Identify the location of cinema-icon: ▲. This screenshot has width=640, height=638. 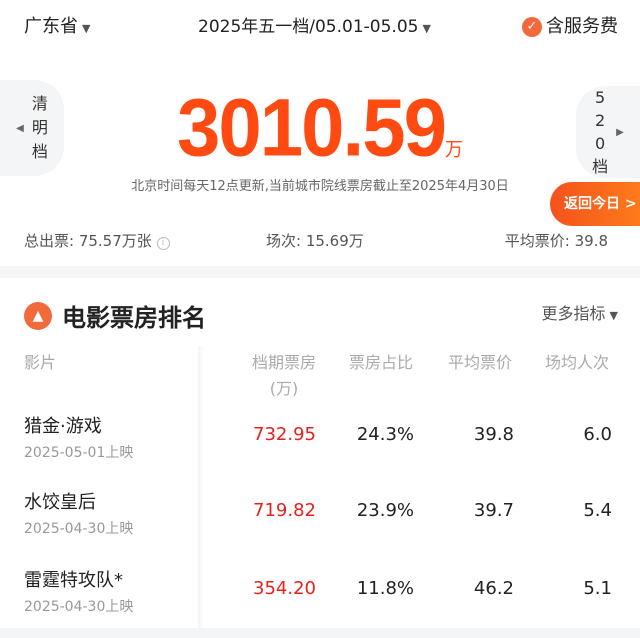
(38, 315).